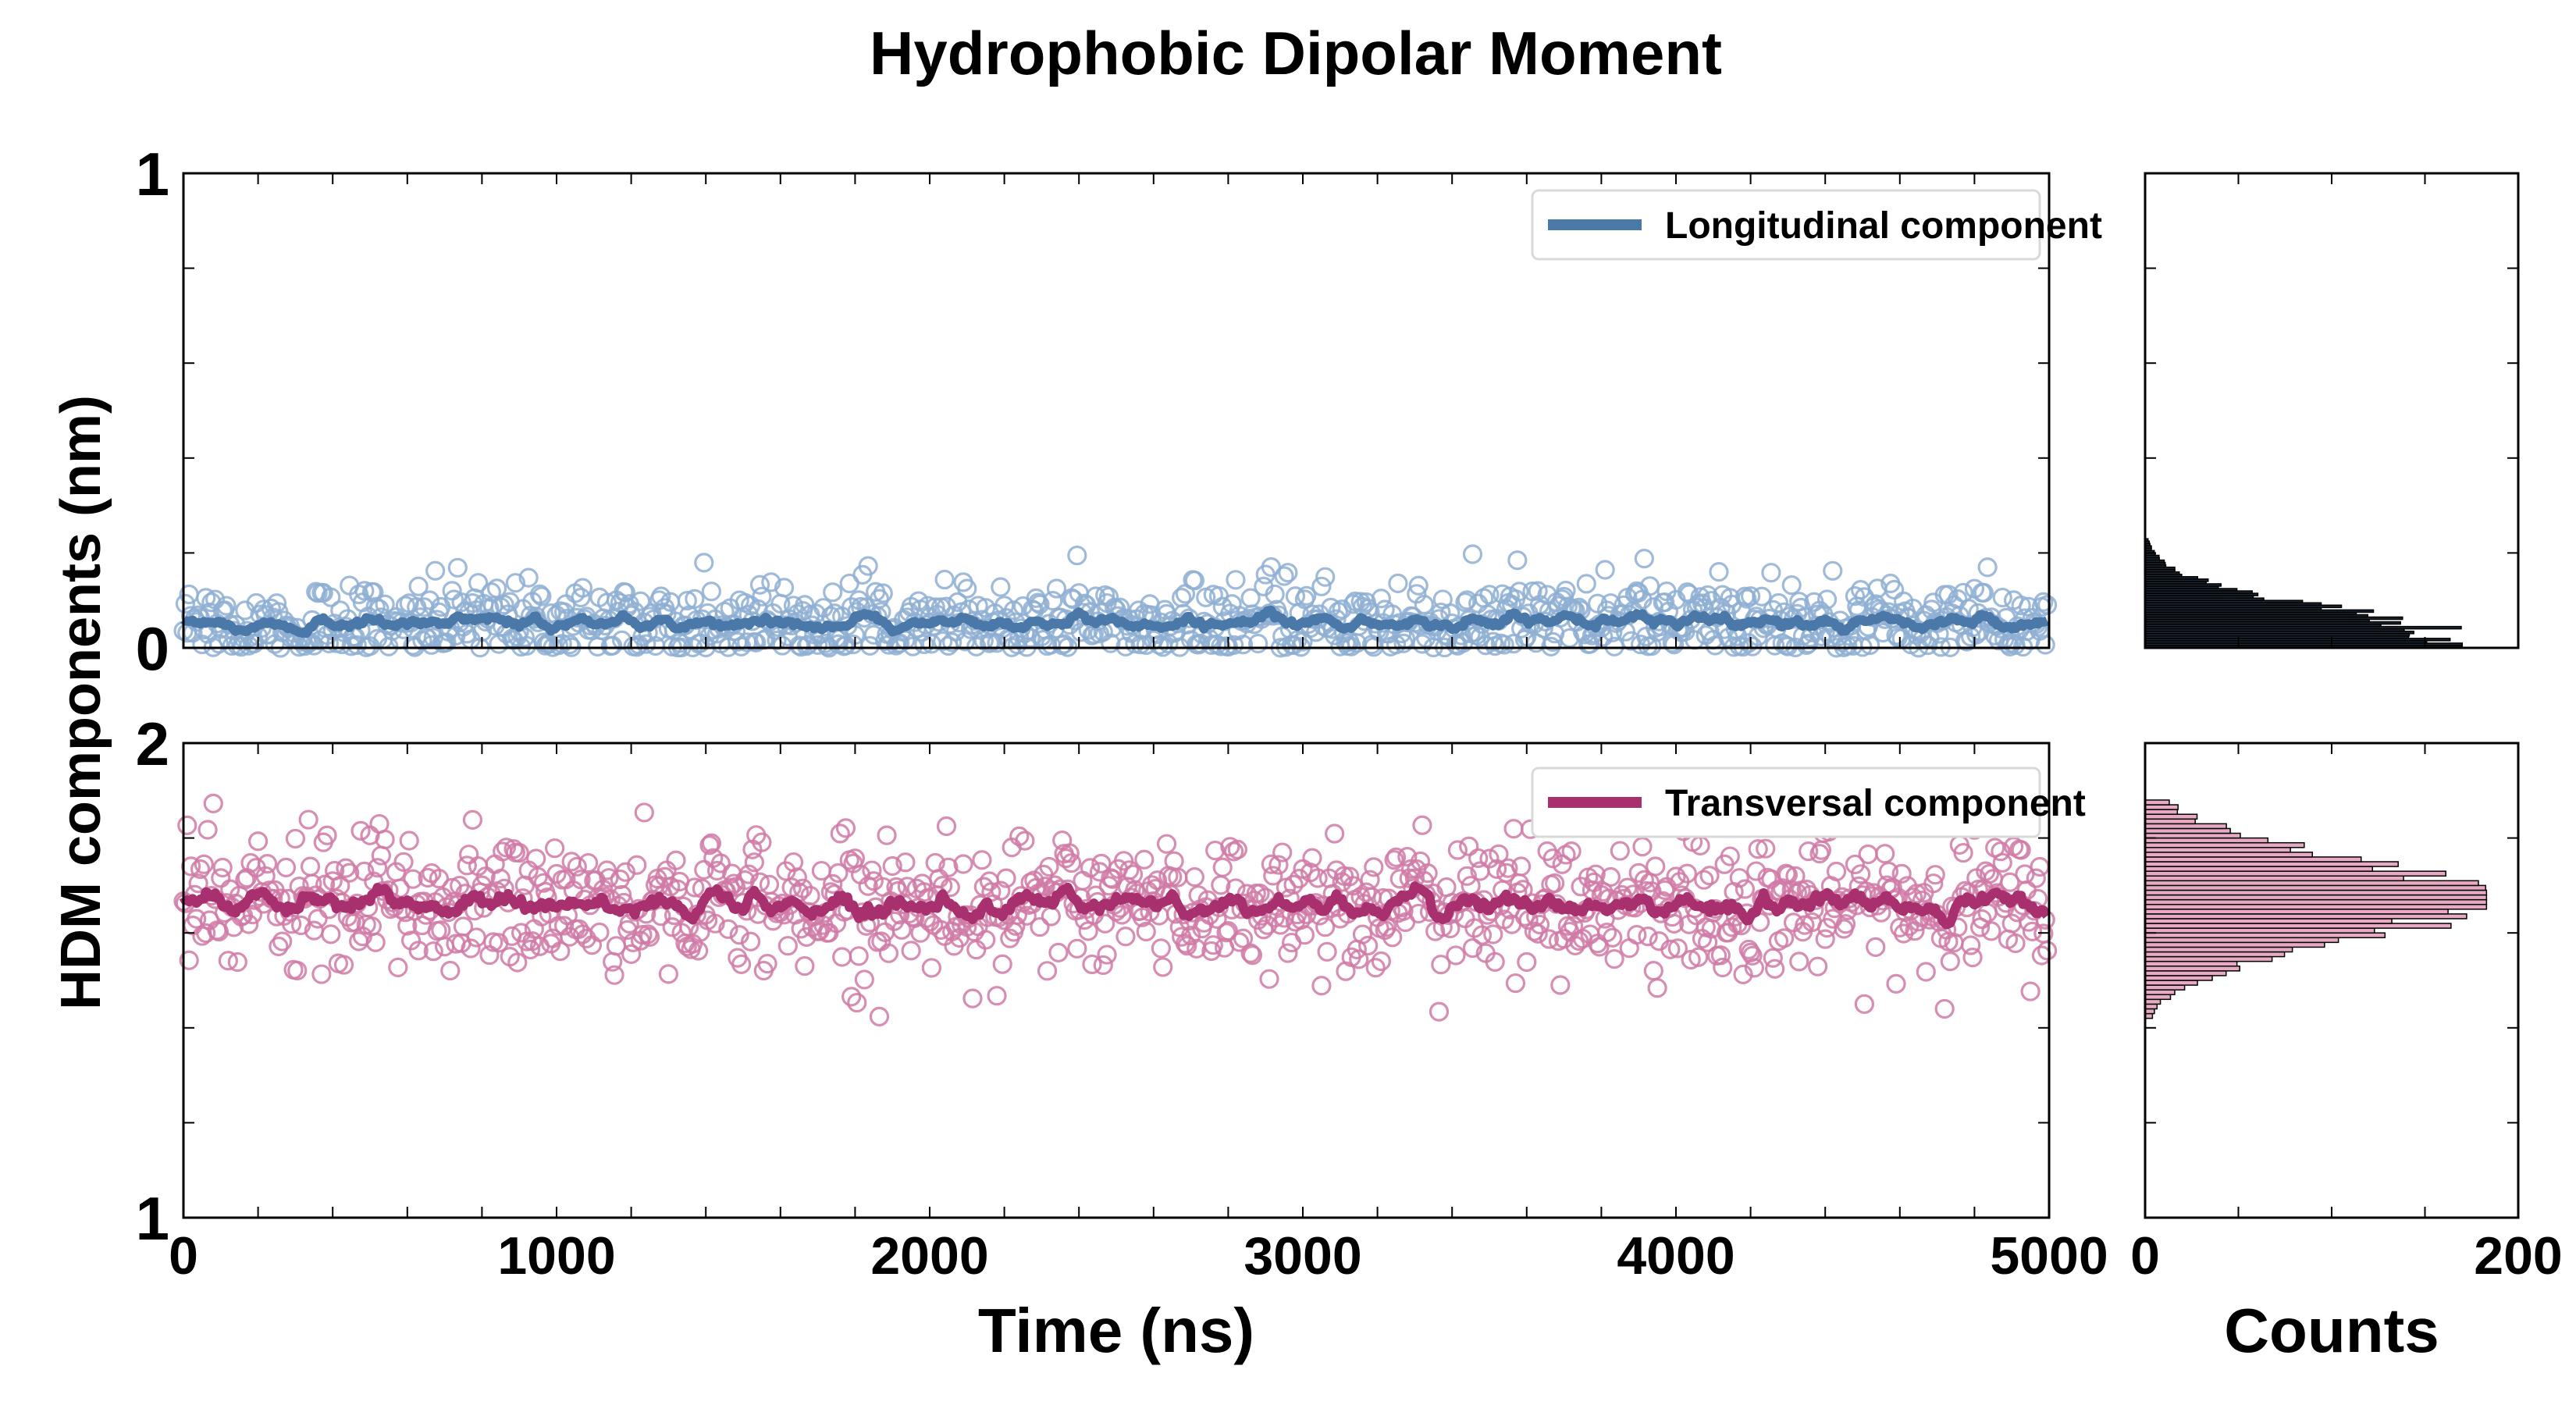  What do you see at coordinates (1116, 1330) in the screenshot?
I see `x-axis-label: Time (ns)` at bounding box center [1116, 1330].